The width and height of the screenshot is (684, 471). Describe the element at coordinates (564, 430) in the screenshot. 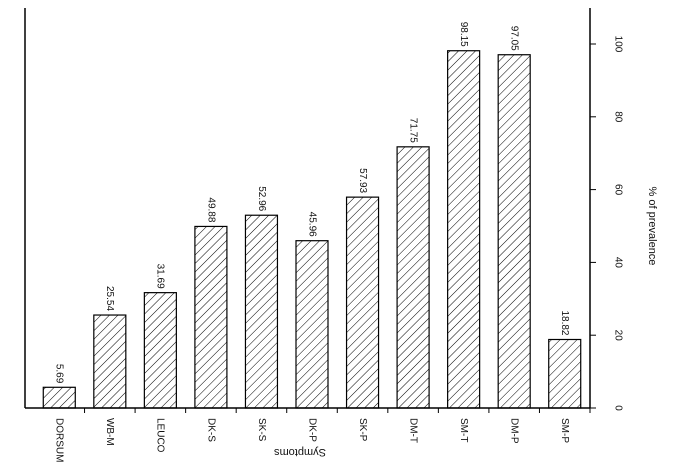

I see `x-tick-label: SM-P` at that location.